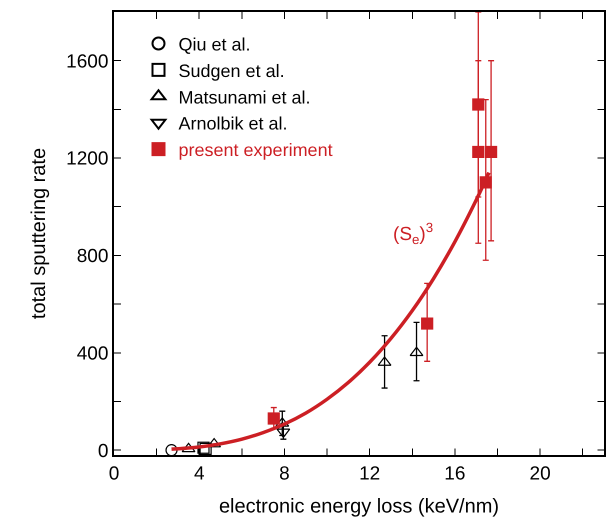 The height and width of the screenshot is (527, 612). What do you see at coordinates (39, 234) in the screenshot?
I see `y-axis-title: total sputtering rate` at bounding box center [39, 234].